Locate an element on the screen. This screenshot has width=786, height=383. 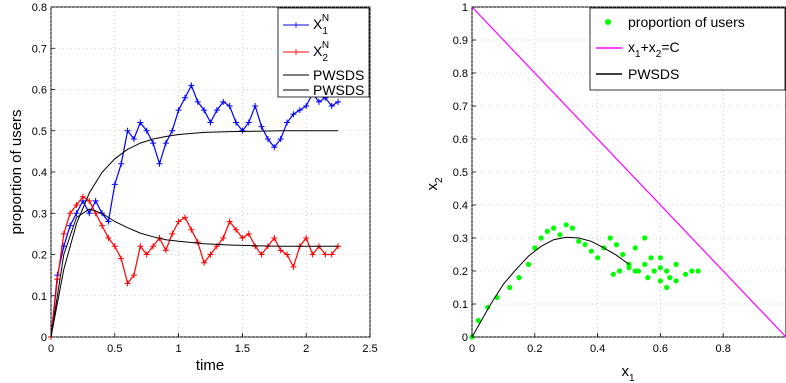
left-y-tick-label: 0.8 is located at coordinates (39, 8).